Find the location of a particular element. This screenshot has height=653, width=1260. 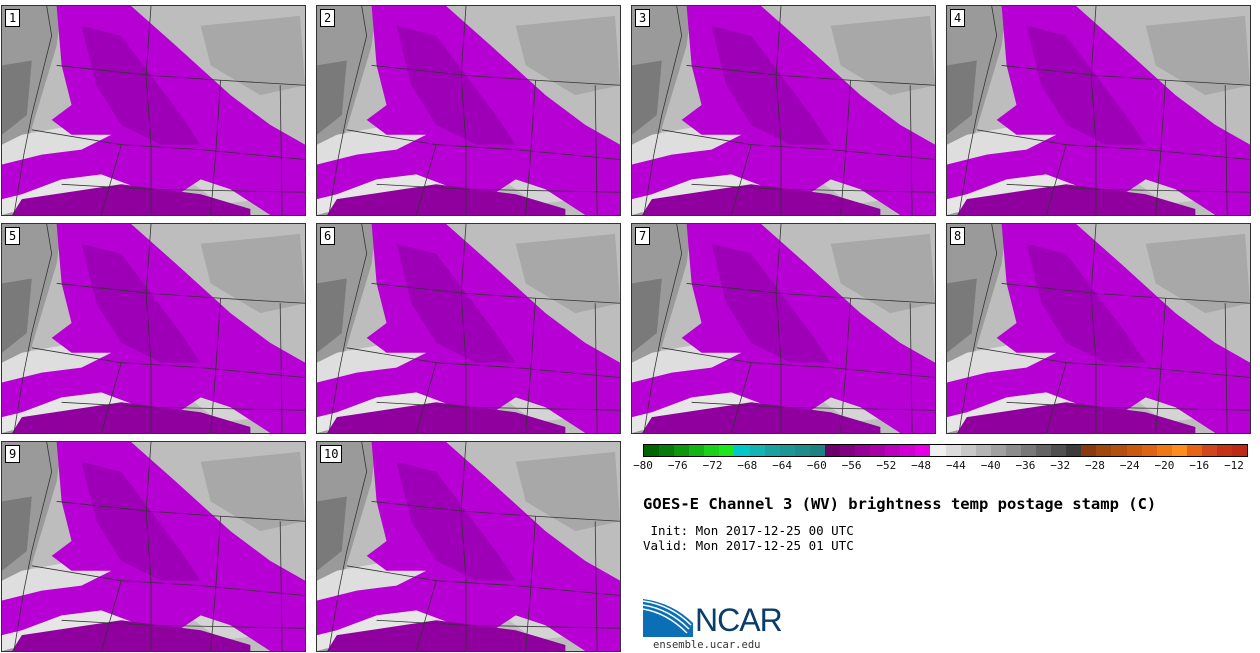

postage-stamp-8: 8 is located at coordinates (1098, 328).